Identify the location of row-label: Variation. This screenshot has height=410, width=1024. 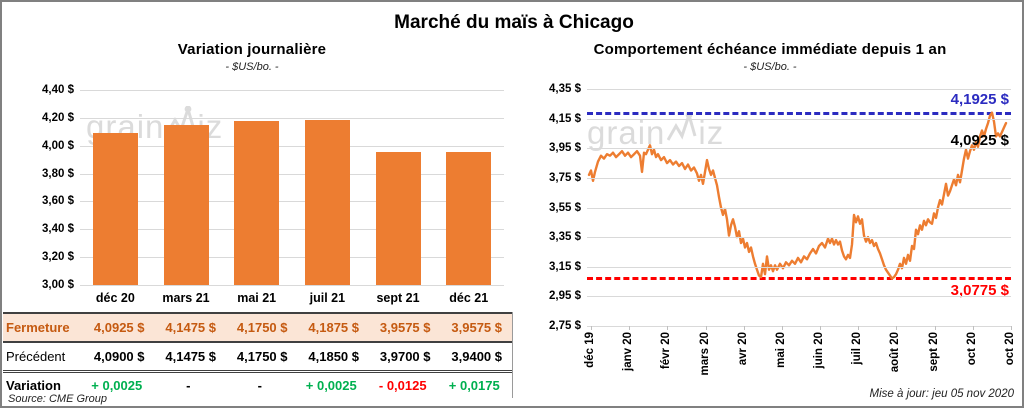
(33, 385).